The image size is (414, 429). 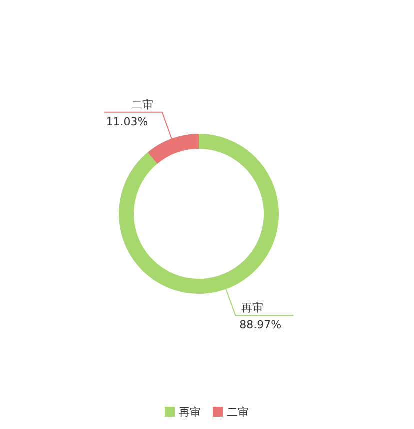 What do you see at coordinates (127, 121) in the screenshot?
I see `data-label: 11.03%` at bounding box center [127, 121].